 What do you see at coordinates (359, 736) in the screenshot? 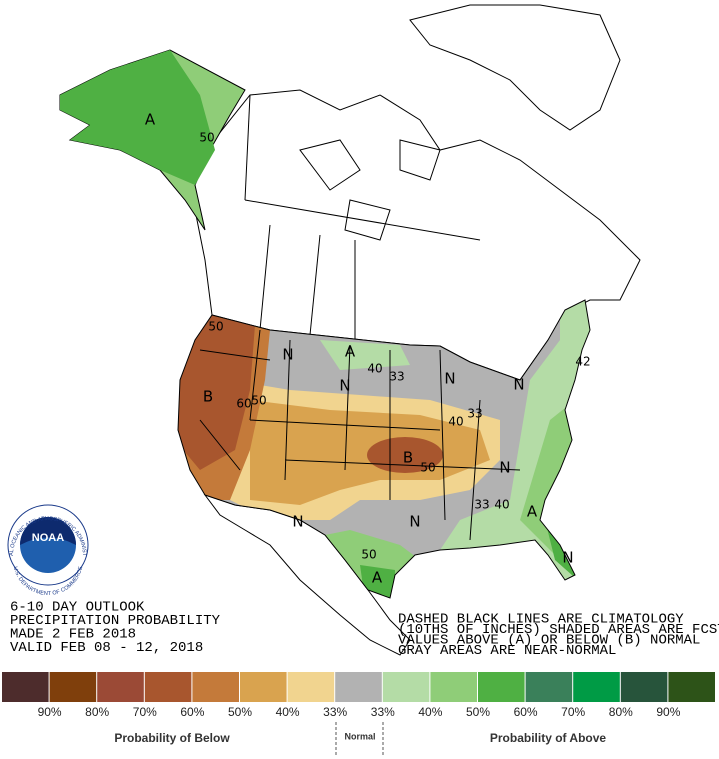
I see `legend-normal-title: Normal` at bounding box center [359, 736].